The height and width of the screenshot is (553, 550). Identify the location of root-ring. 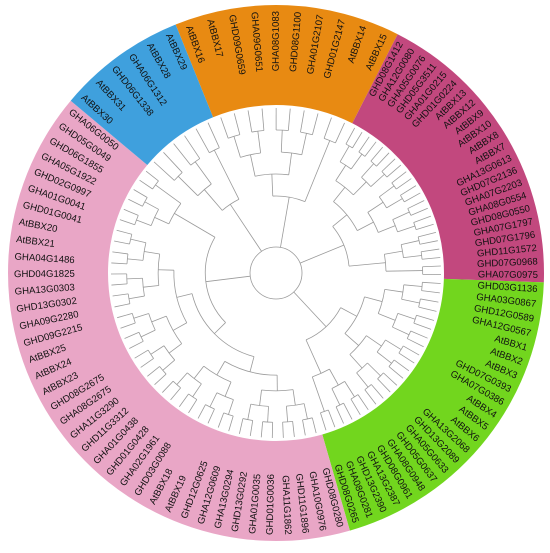
(276, 273).